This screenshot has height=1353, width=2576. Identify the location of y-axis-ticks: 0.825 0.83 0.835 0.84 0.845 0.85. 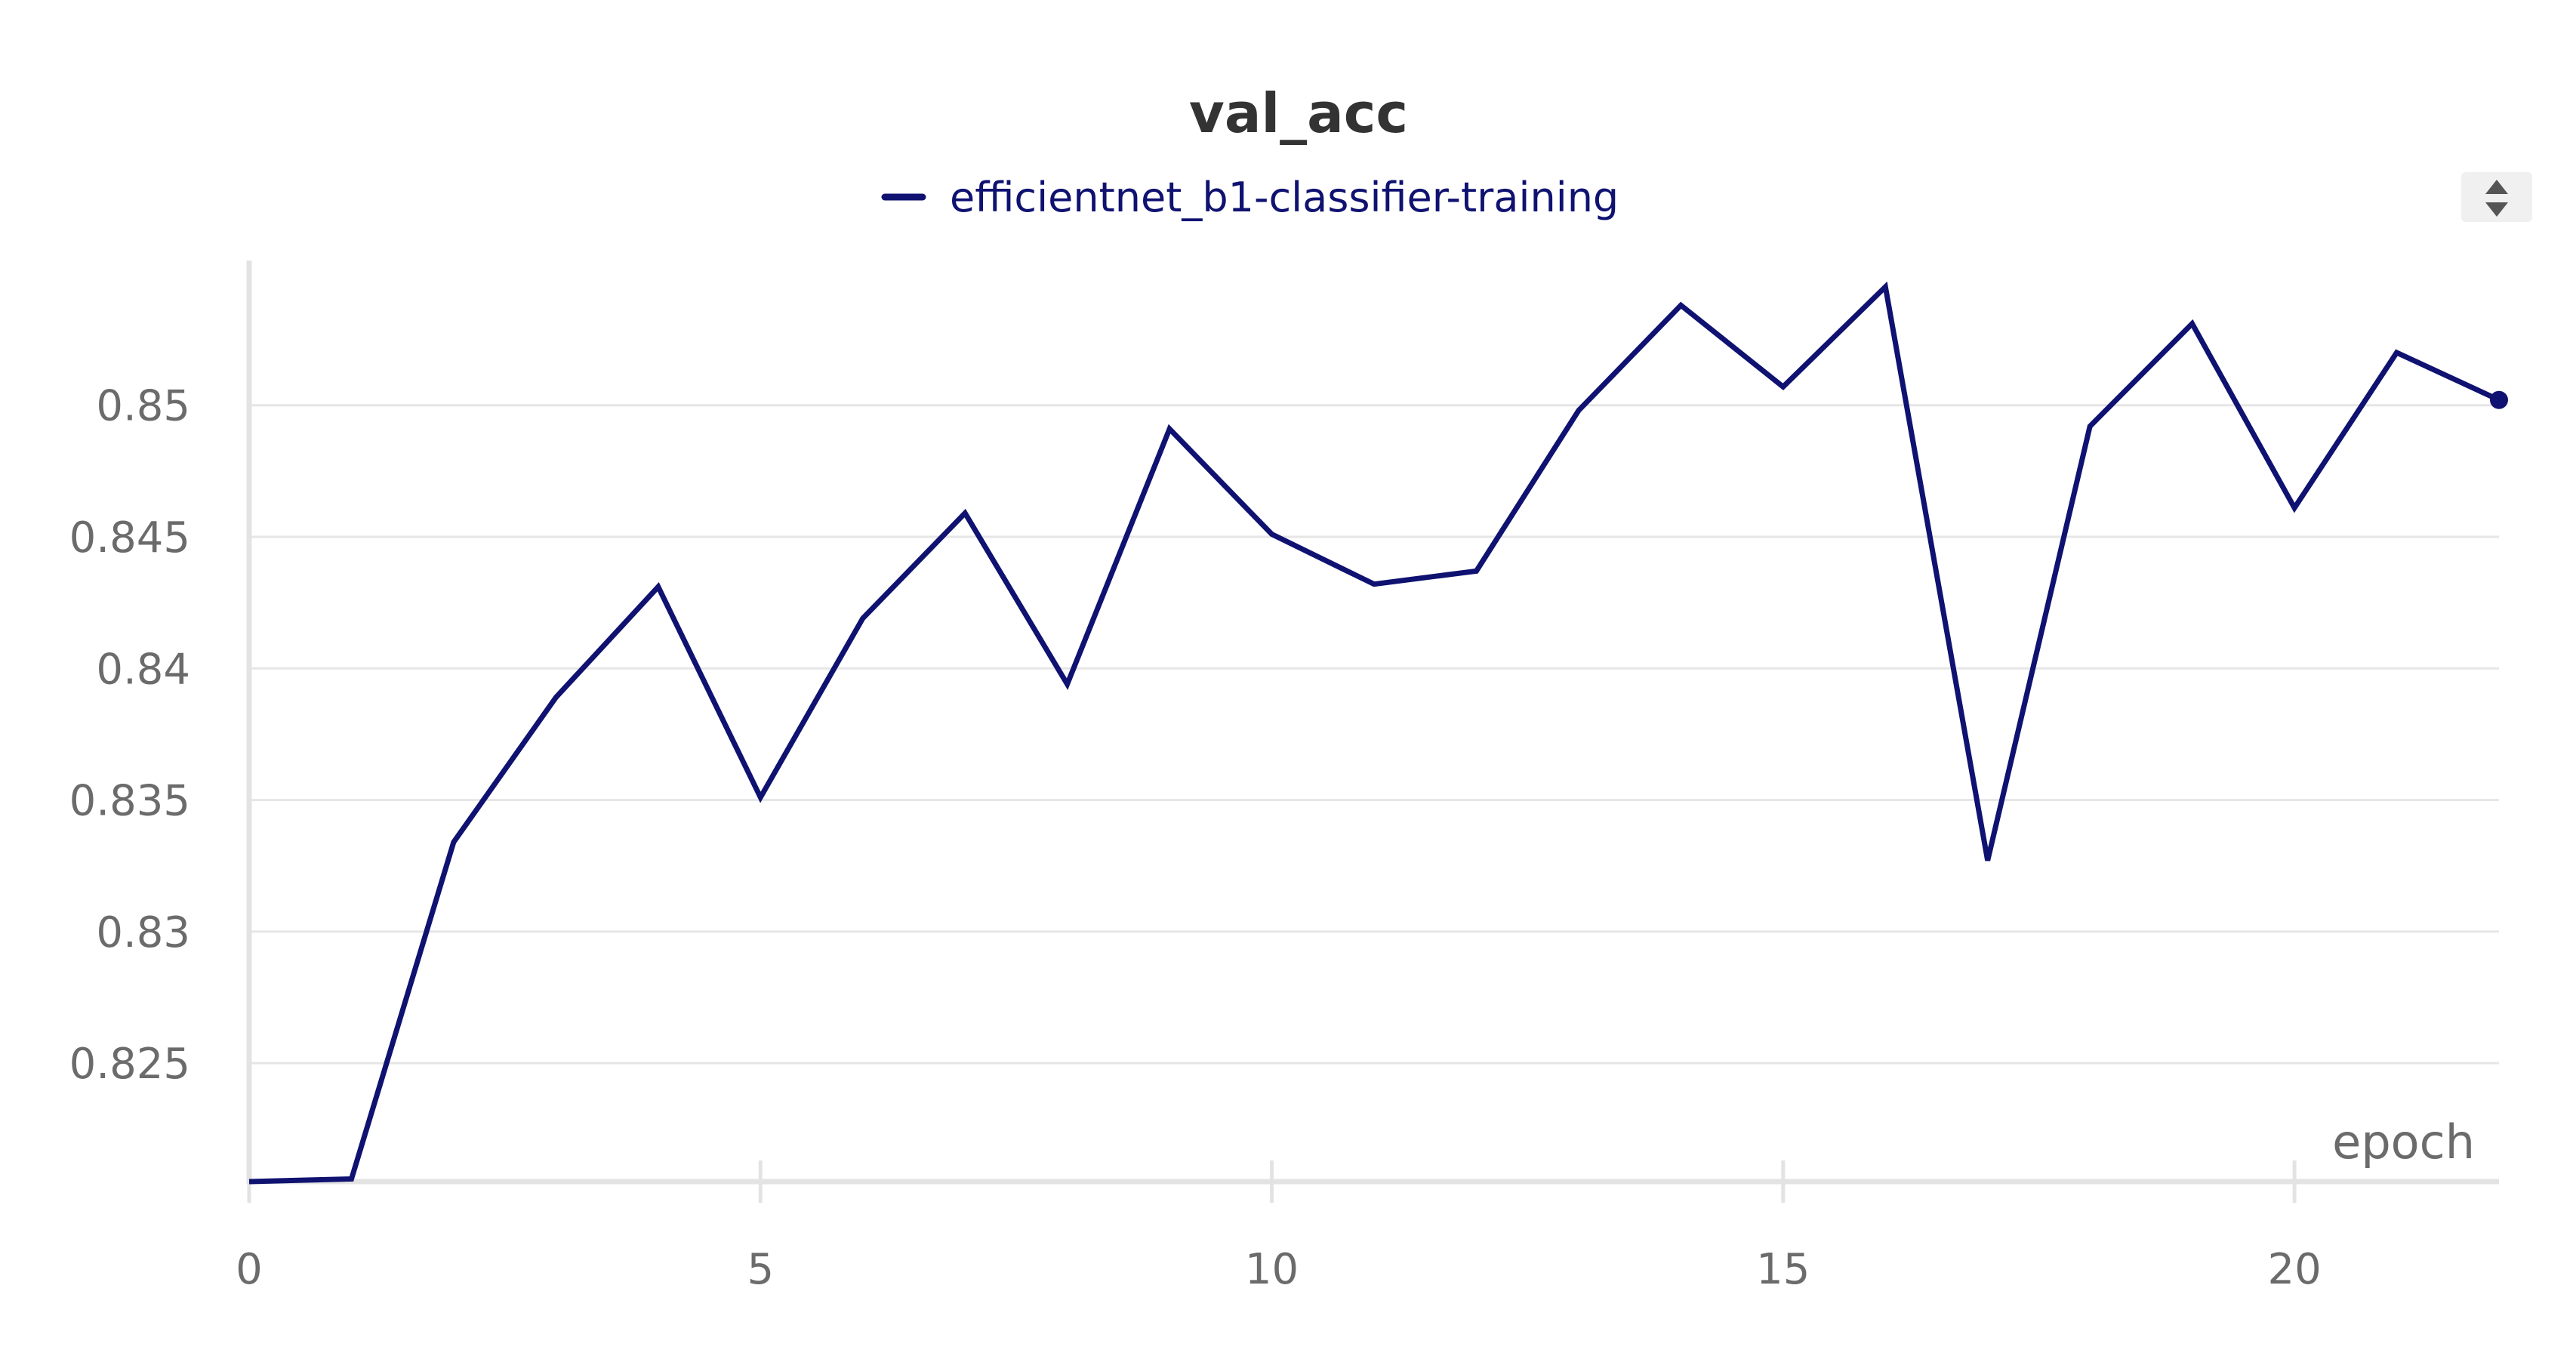
(129, 735).